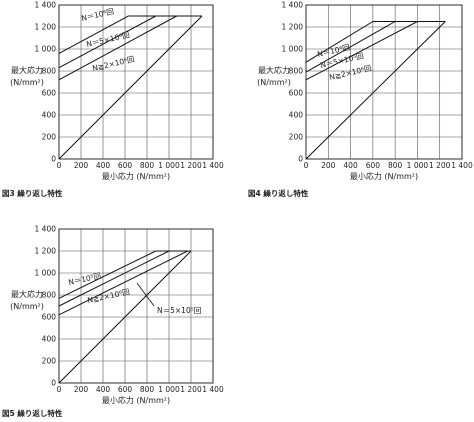  What do you see at coordinates (32, 413) in the screenshot?
I see `figure-caption: 図5 繰り返し特性` at bounding box center [32, 413].